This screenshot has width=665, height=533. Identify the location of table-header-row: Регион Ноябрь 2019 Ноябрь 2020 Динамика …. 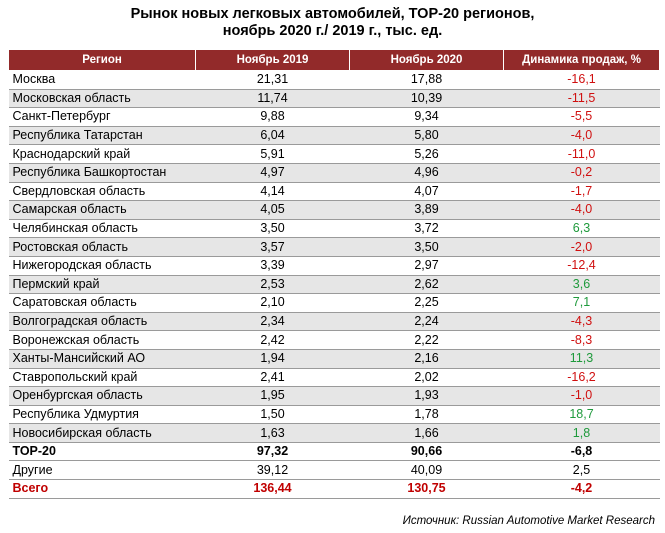
(334, 60).